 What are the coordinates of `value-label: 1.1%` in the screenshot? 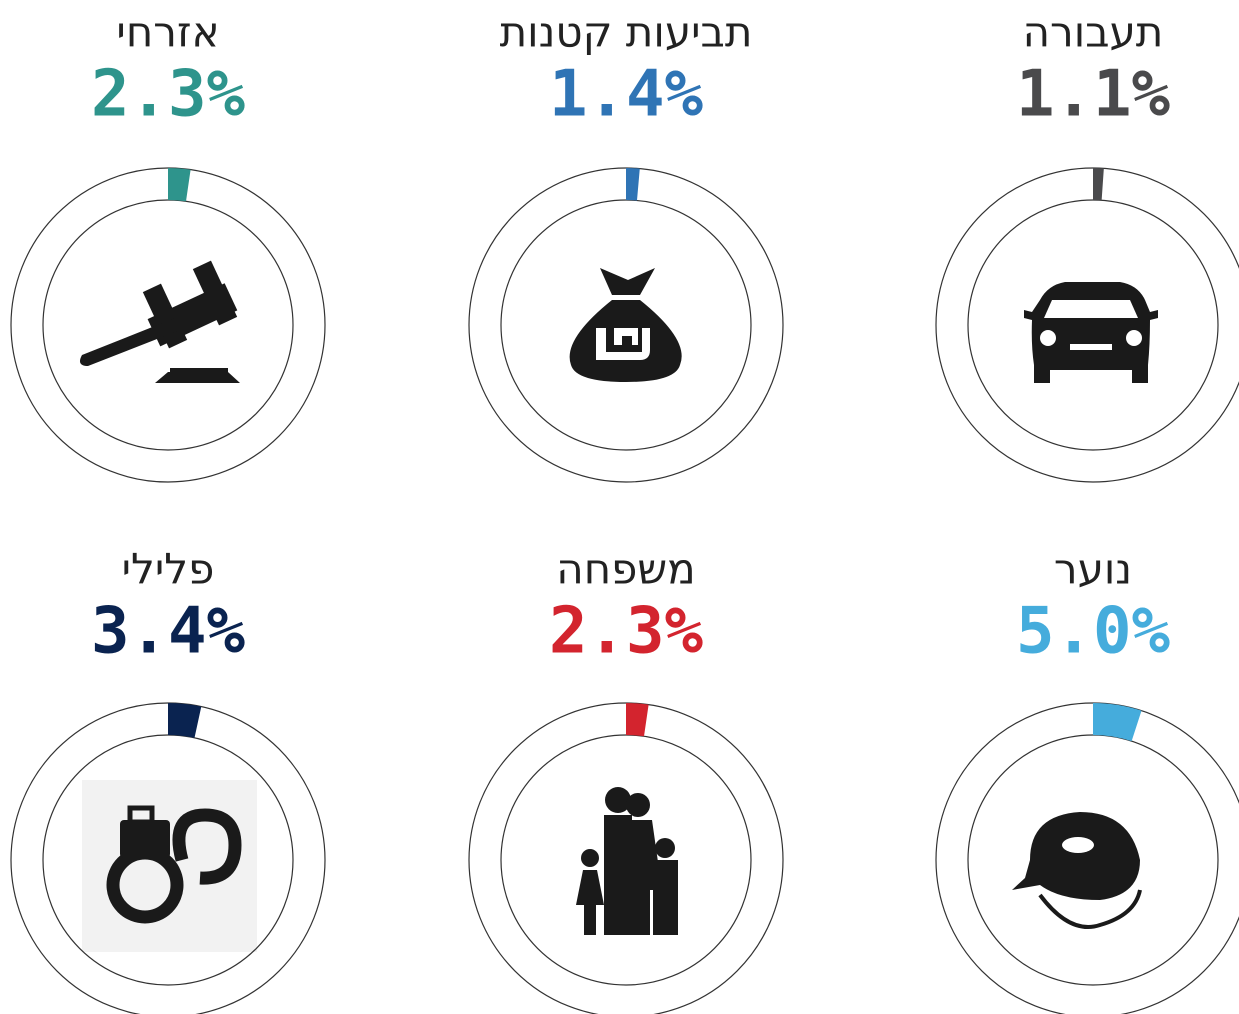 It's located at (1093, 95).